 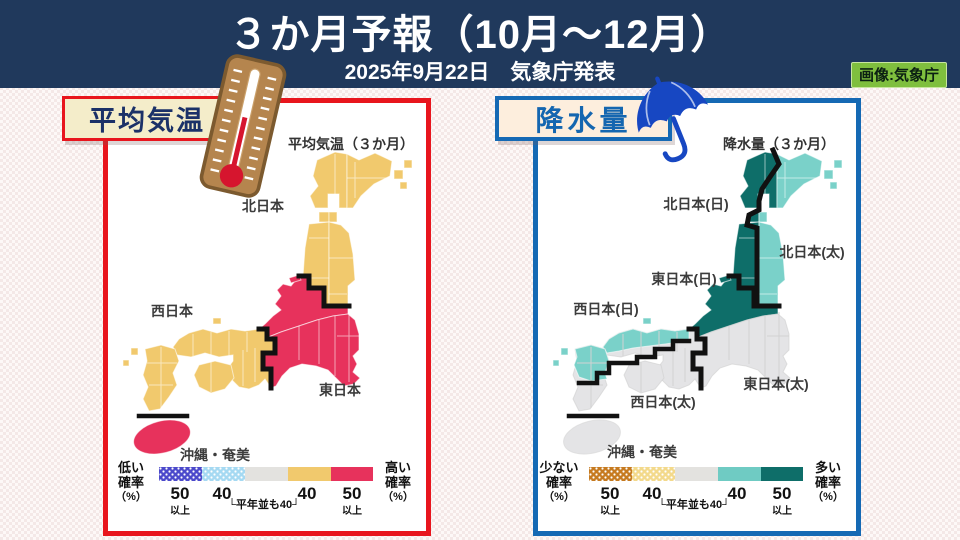 What do you see at coordinates (243, 126) in the screenshot?
I see `thermometer-icon` at bounding box center [243, 126].